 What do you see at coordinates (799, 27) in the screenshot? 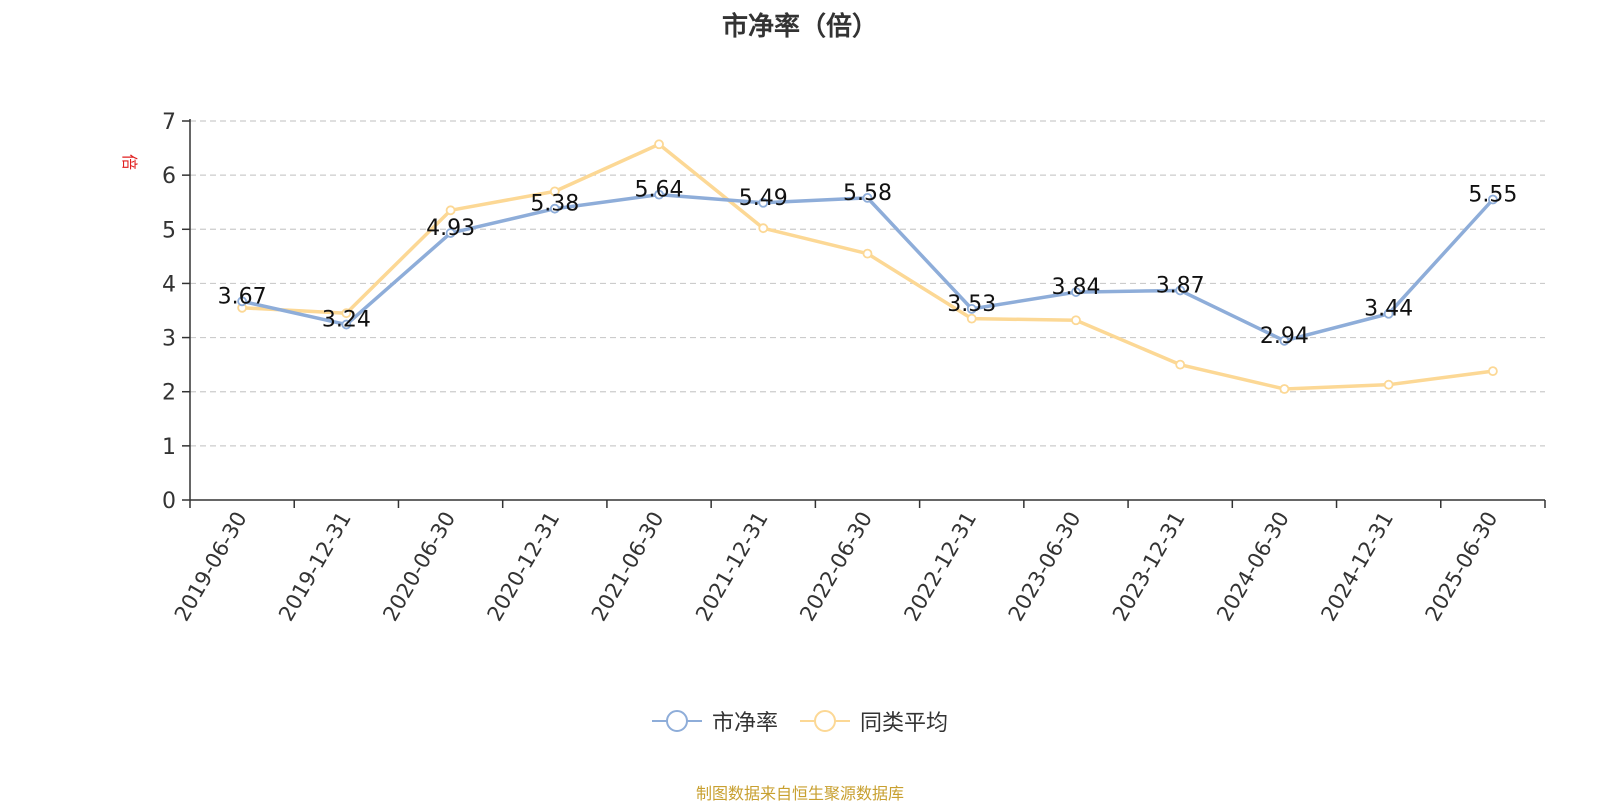
I see `chart-title: 市净率（倍）` at bounding box center [799, 27].